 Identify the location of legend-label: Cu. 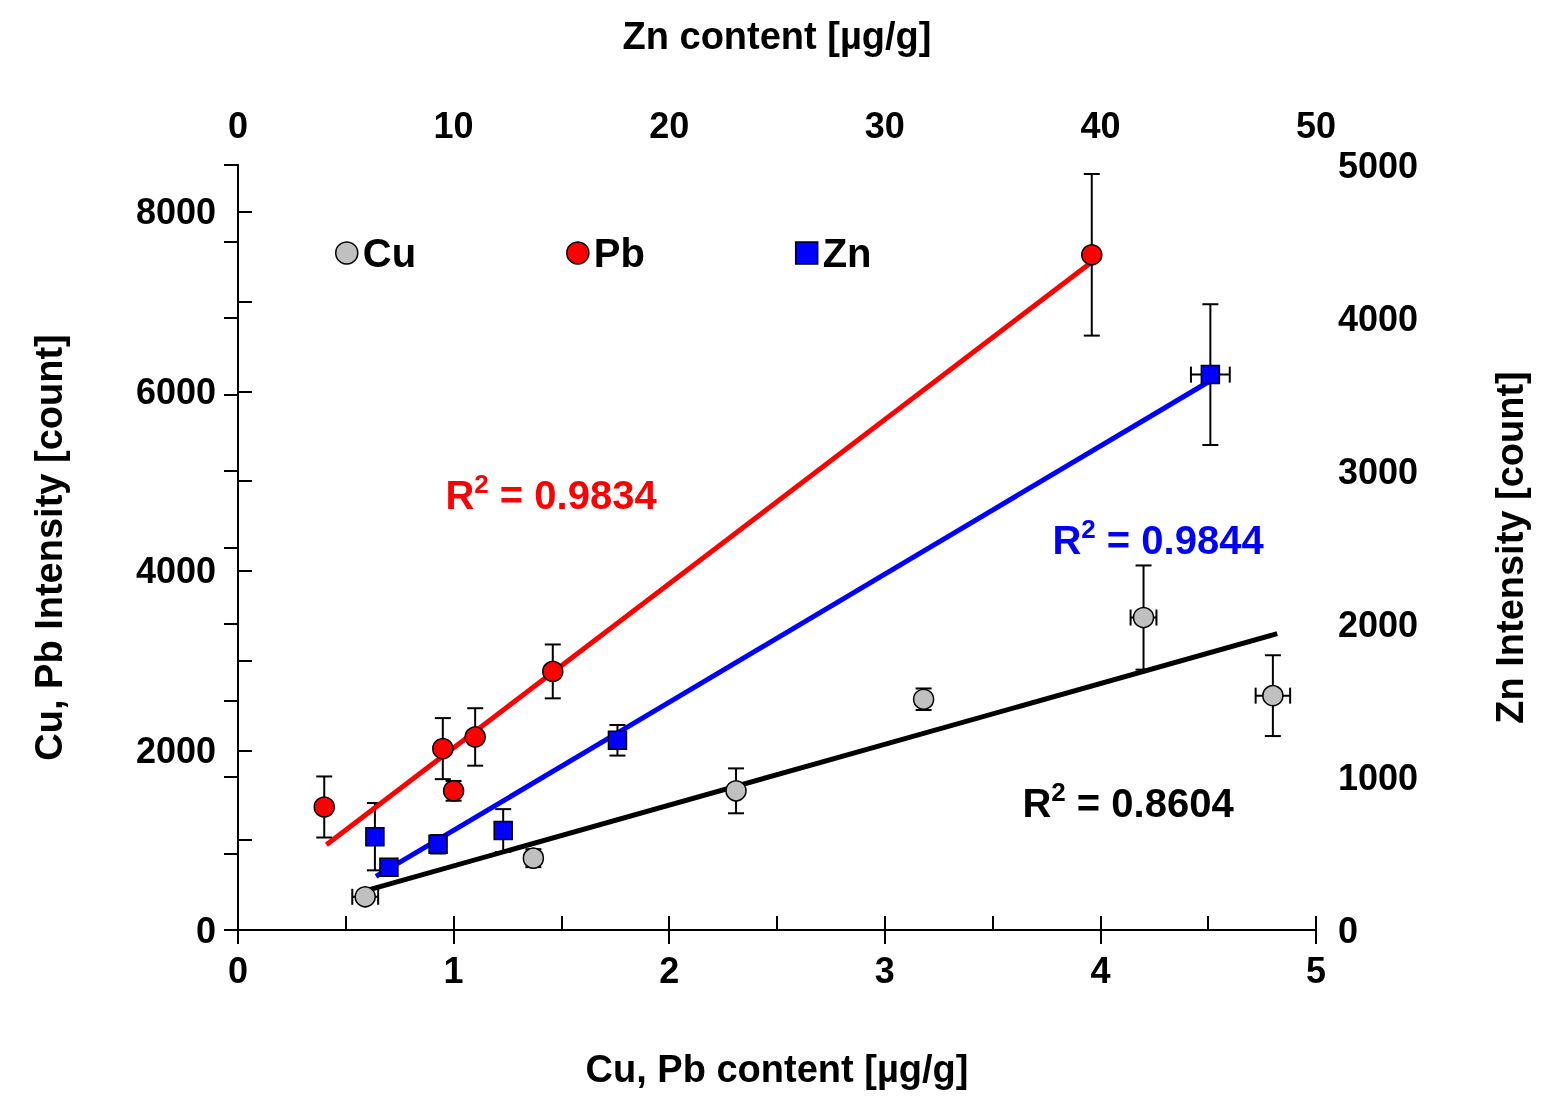
(389, 253).